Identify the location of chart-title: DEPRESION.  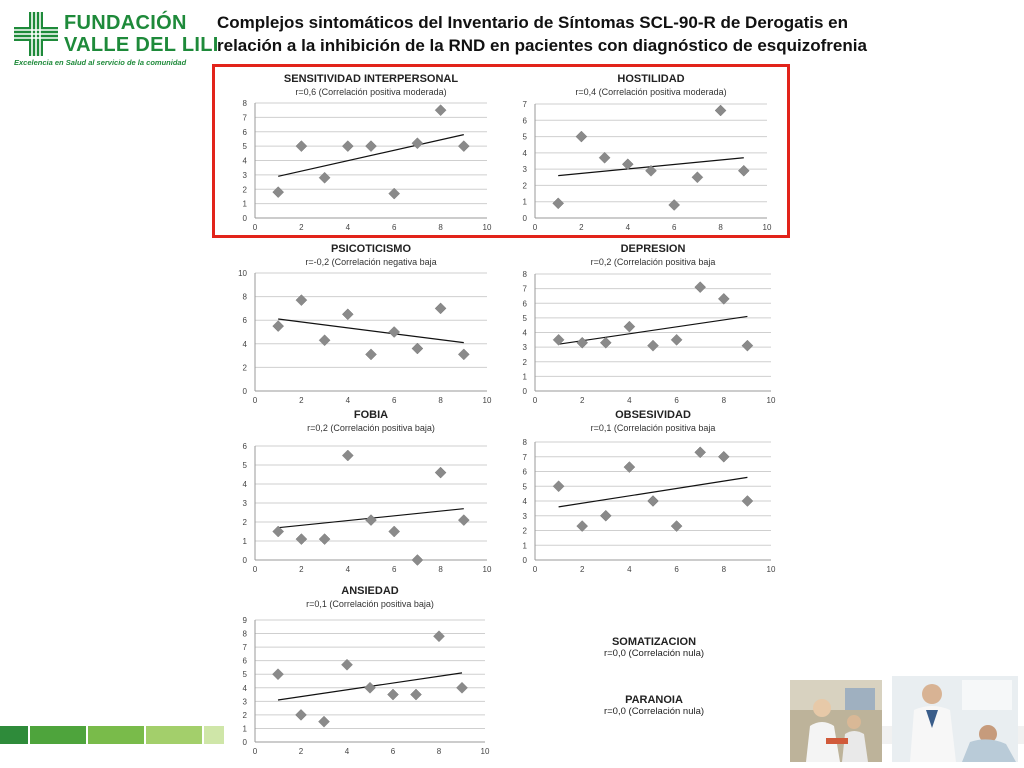
(653, 249).